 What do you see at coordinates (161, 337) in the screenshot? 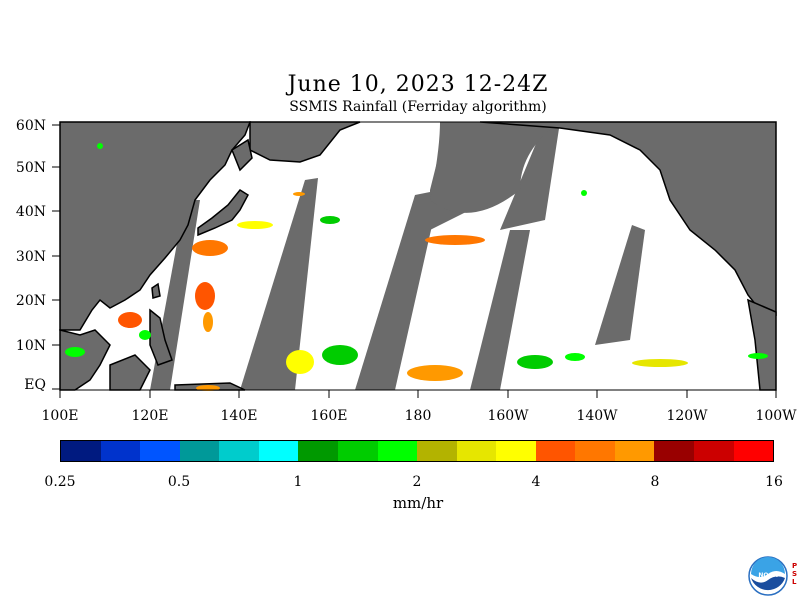
I see `land-philippines` at bounding box center [161, 337].